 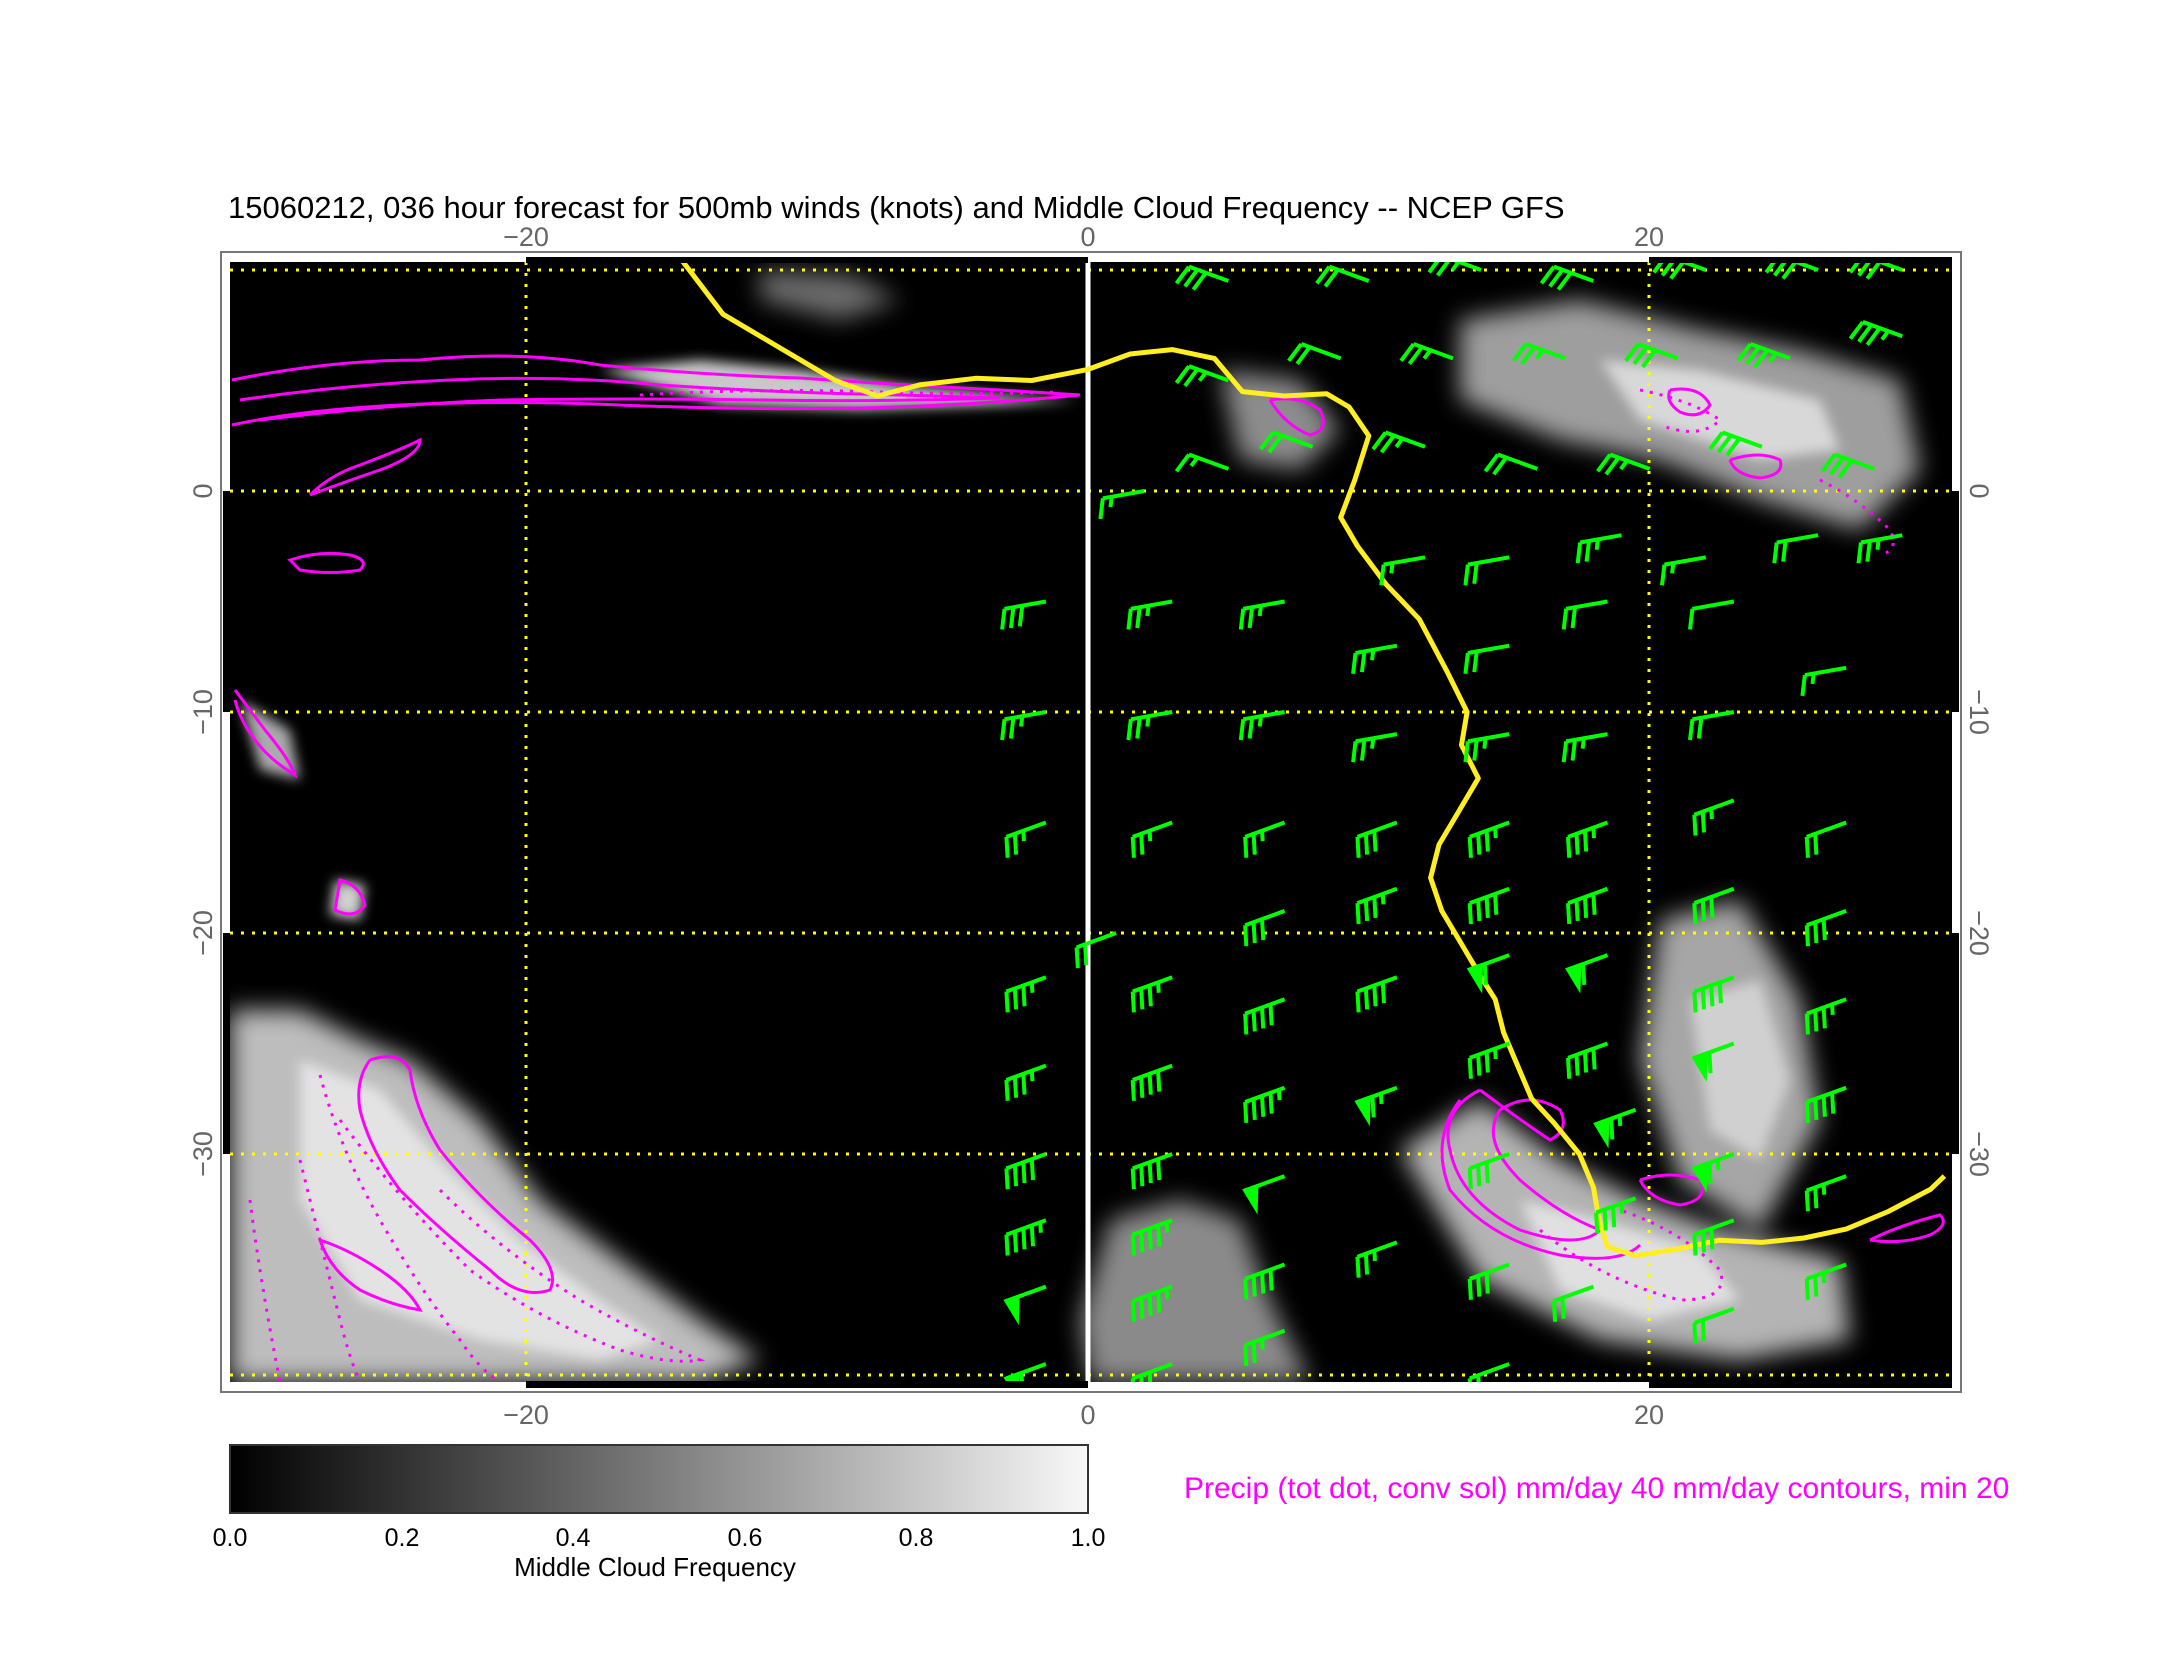 I want to click on axis-bar-left, so click(x=226, y=601).